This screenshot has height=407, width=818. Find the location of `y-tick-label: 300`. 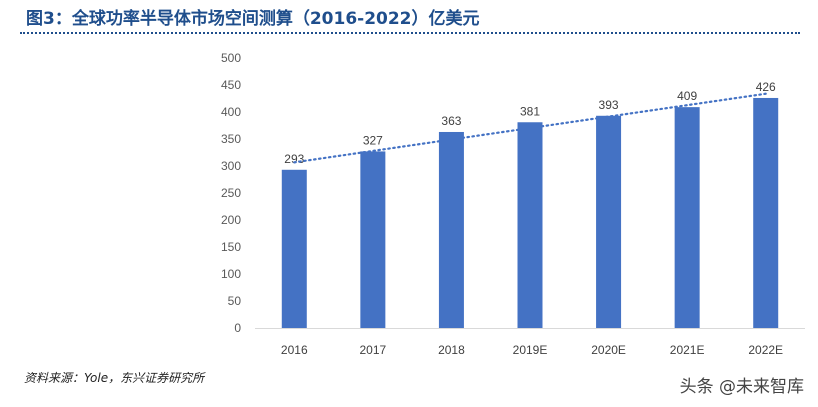

y-tick-label: 300 is located at coordinates (231, 166).